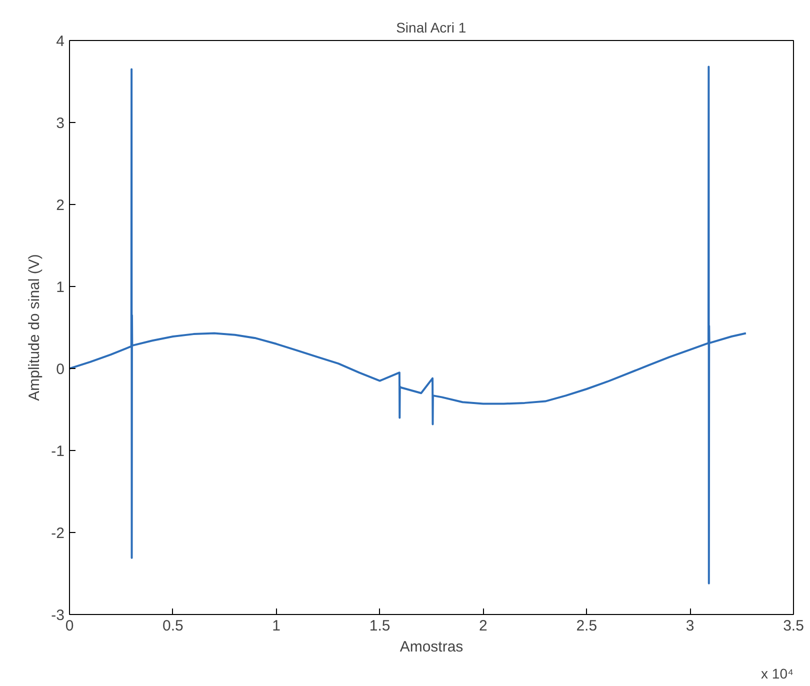 This screenshot has height=686, width=810. I want to click on y-tick-label: 0, so click(60, 369).